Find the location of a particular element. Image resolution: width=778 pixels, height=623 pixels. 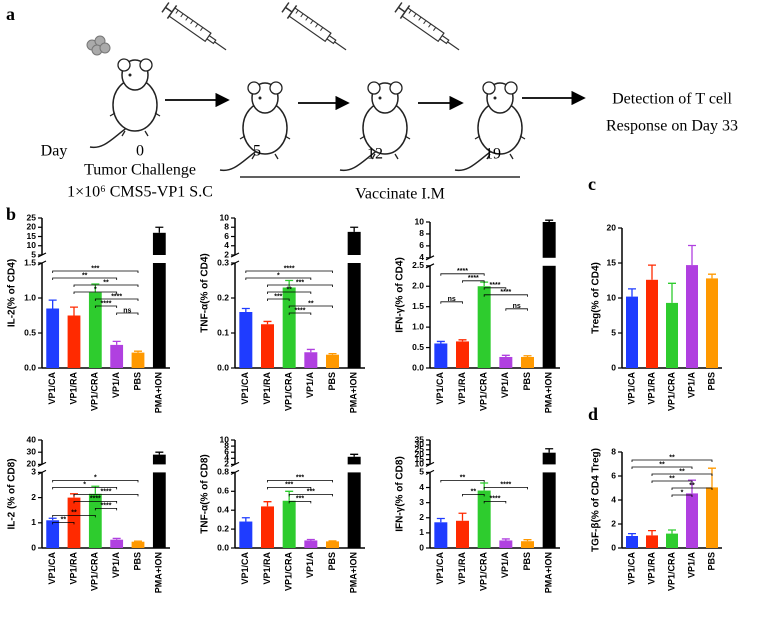

y-tick-label: 1 is located at coordinates (33, 522).